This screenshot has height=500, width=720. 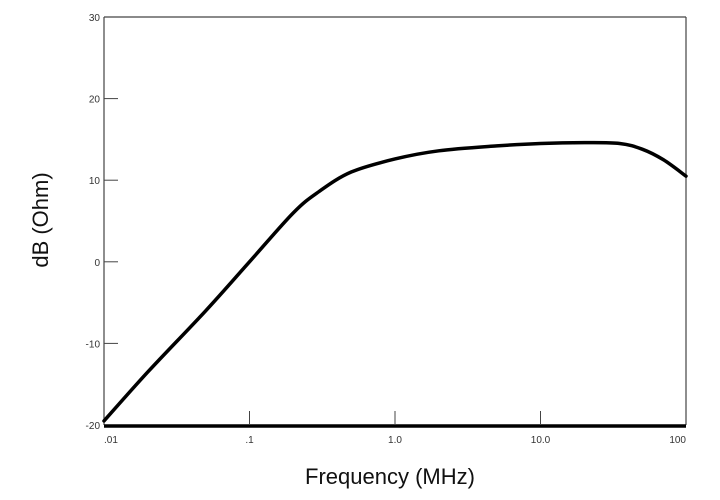 I want to click on y-tick-label: -10, so click(x=93, y=344).